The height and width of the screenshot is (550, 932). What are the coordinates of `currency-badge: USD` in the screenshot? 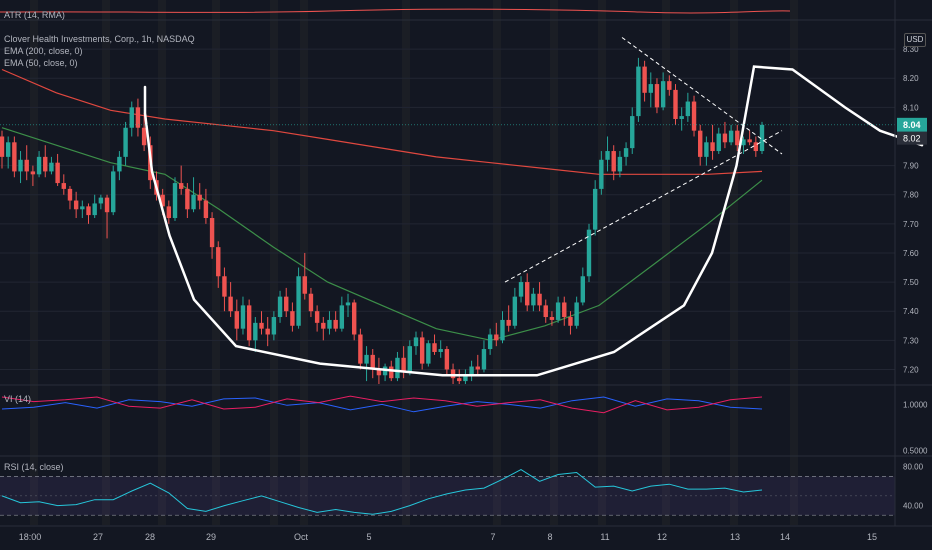 It's located at (915, 40).